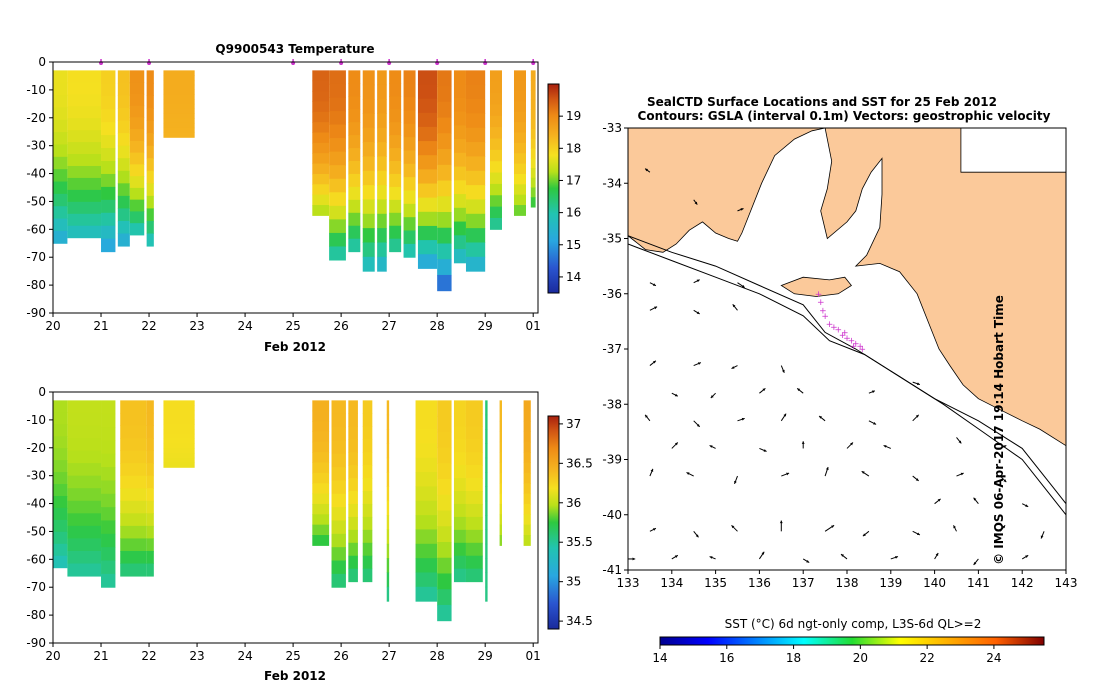  What do you see at coordinates (840, 322) in the screenshot?
I see `map-ctd-locations: +++++++++++++++` at bounding box center [840, 322].